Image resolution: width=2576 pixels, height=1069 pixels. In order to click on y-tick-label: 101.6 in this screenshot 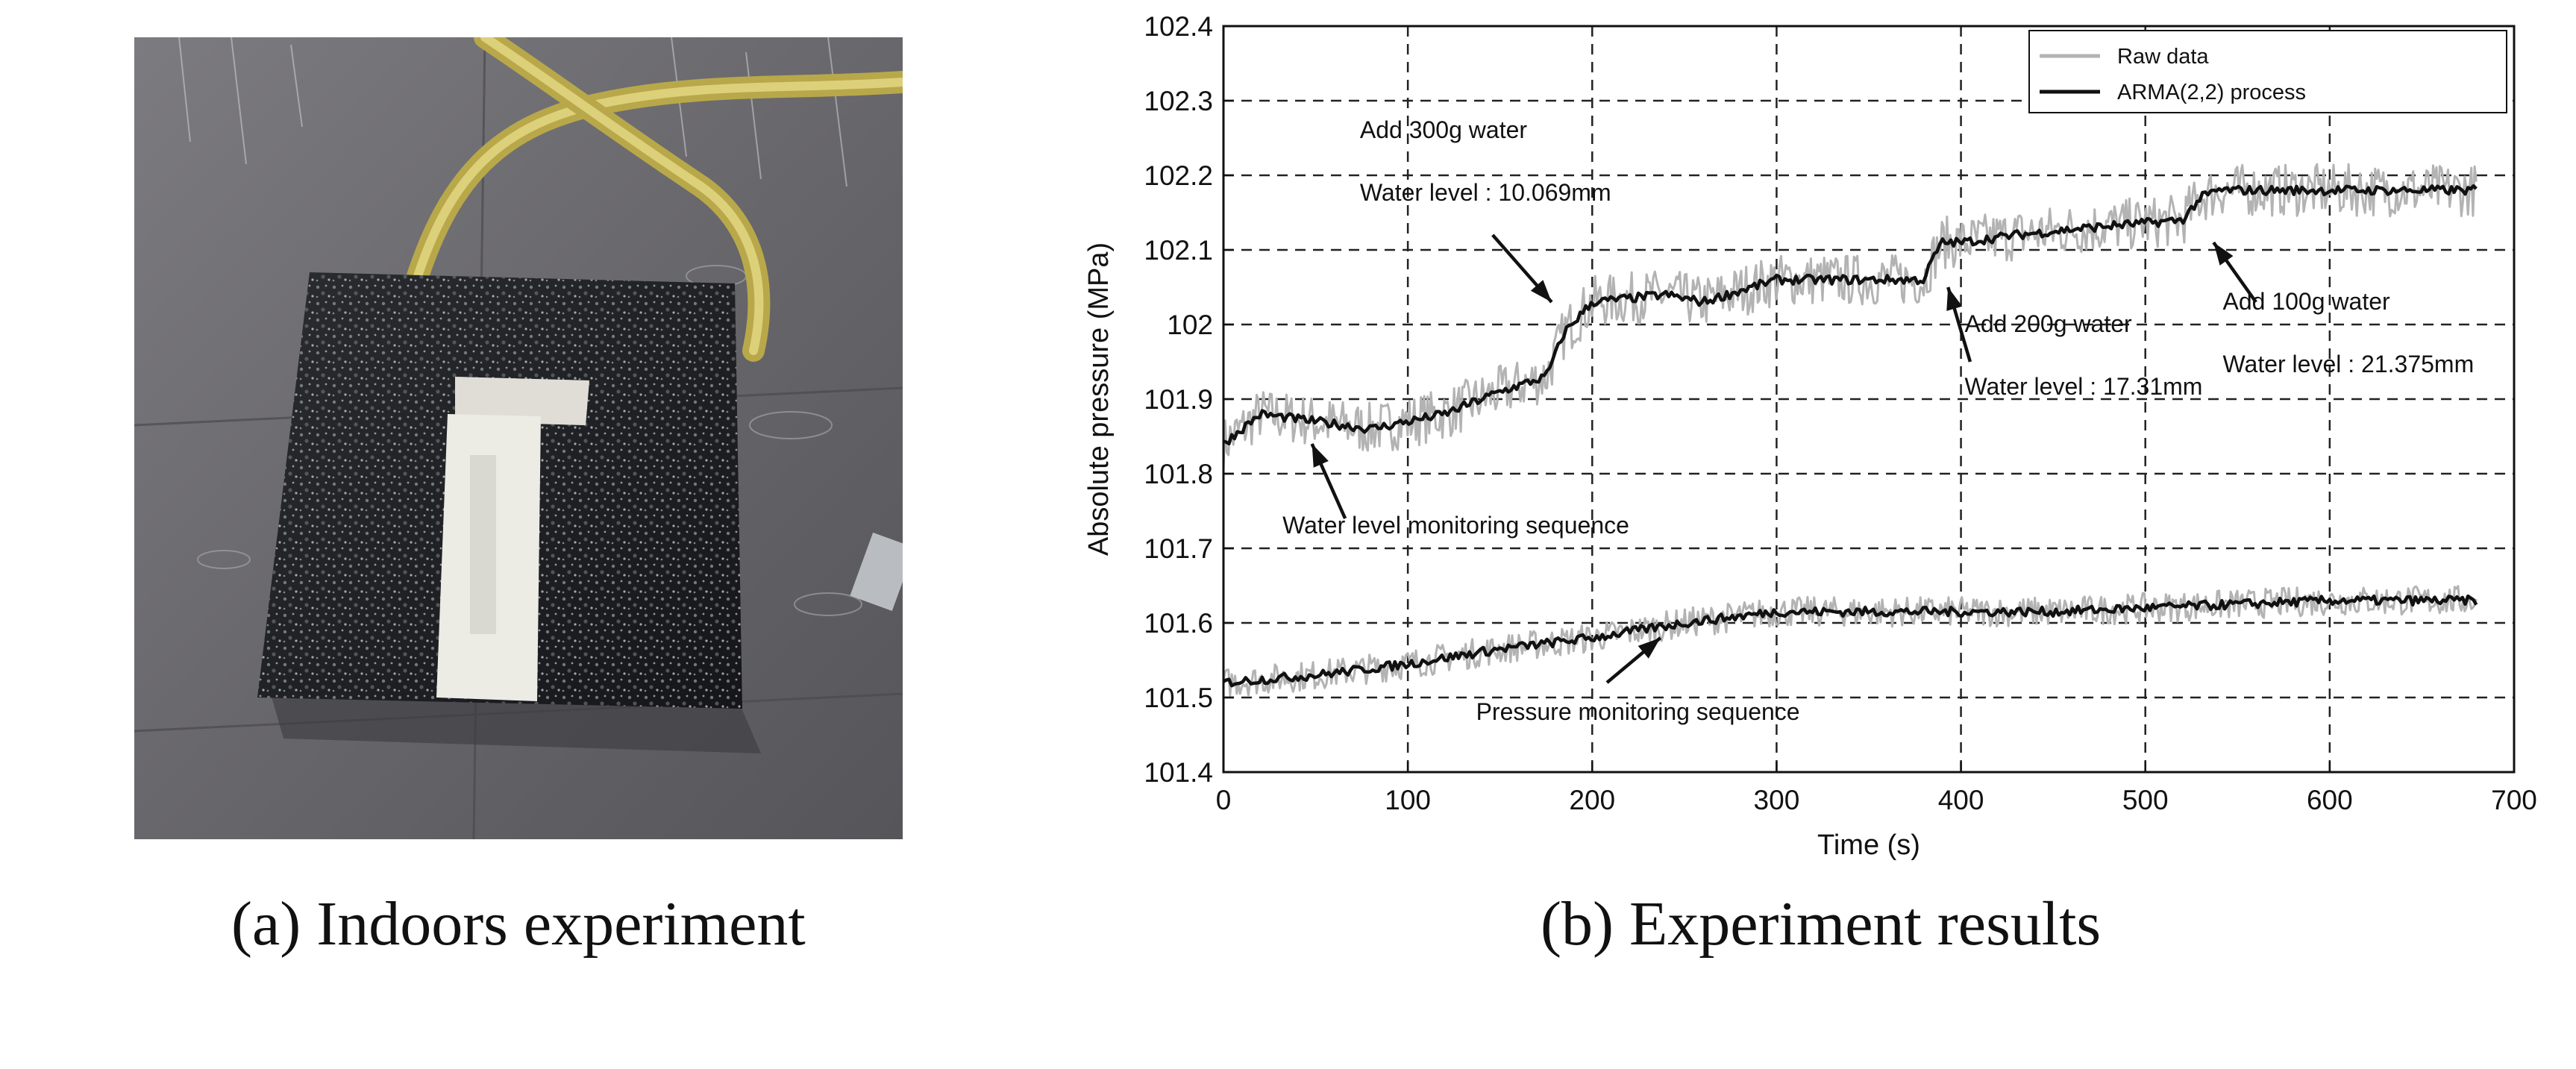, I will do `click(1178, 623)`.